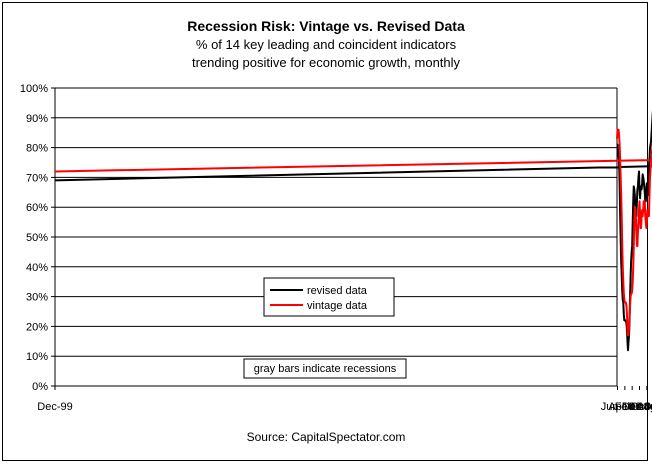  I want to click on x-tick-label: Aug-04, so click(644, 407).